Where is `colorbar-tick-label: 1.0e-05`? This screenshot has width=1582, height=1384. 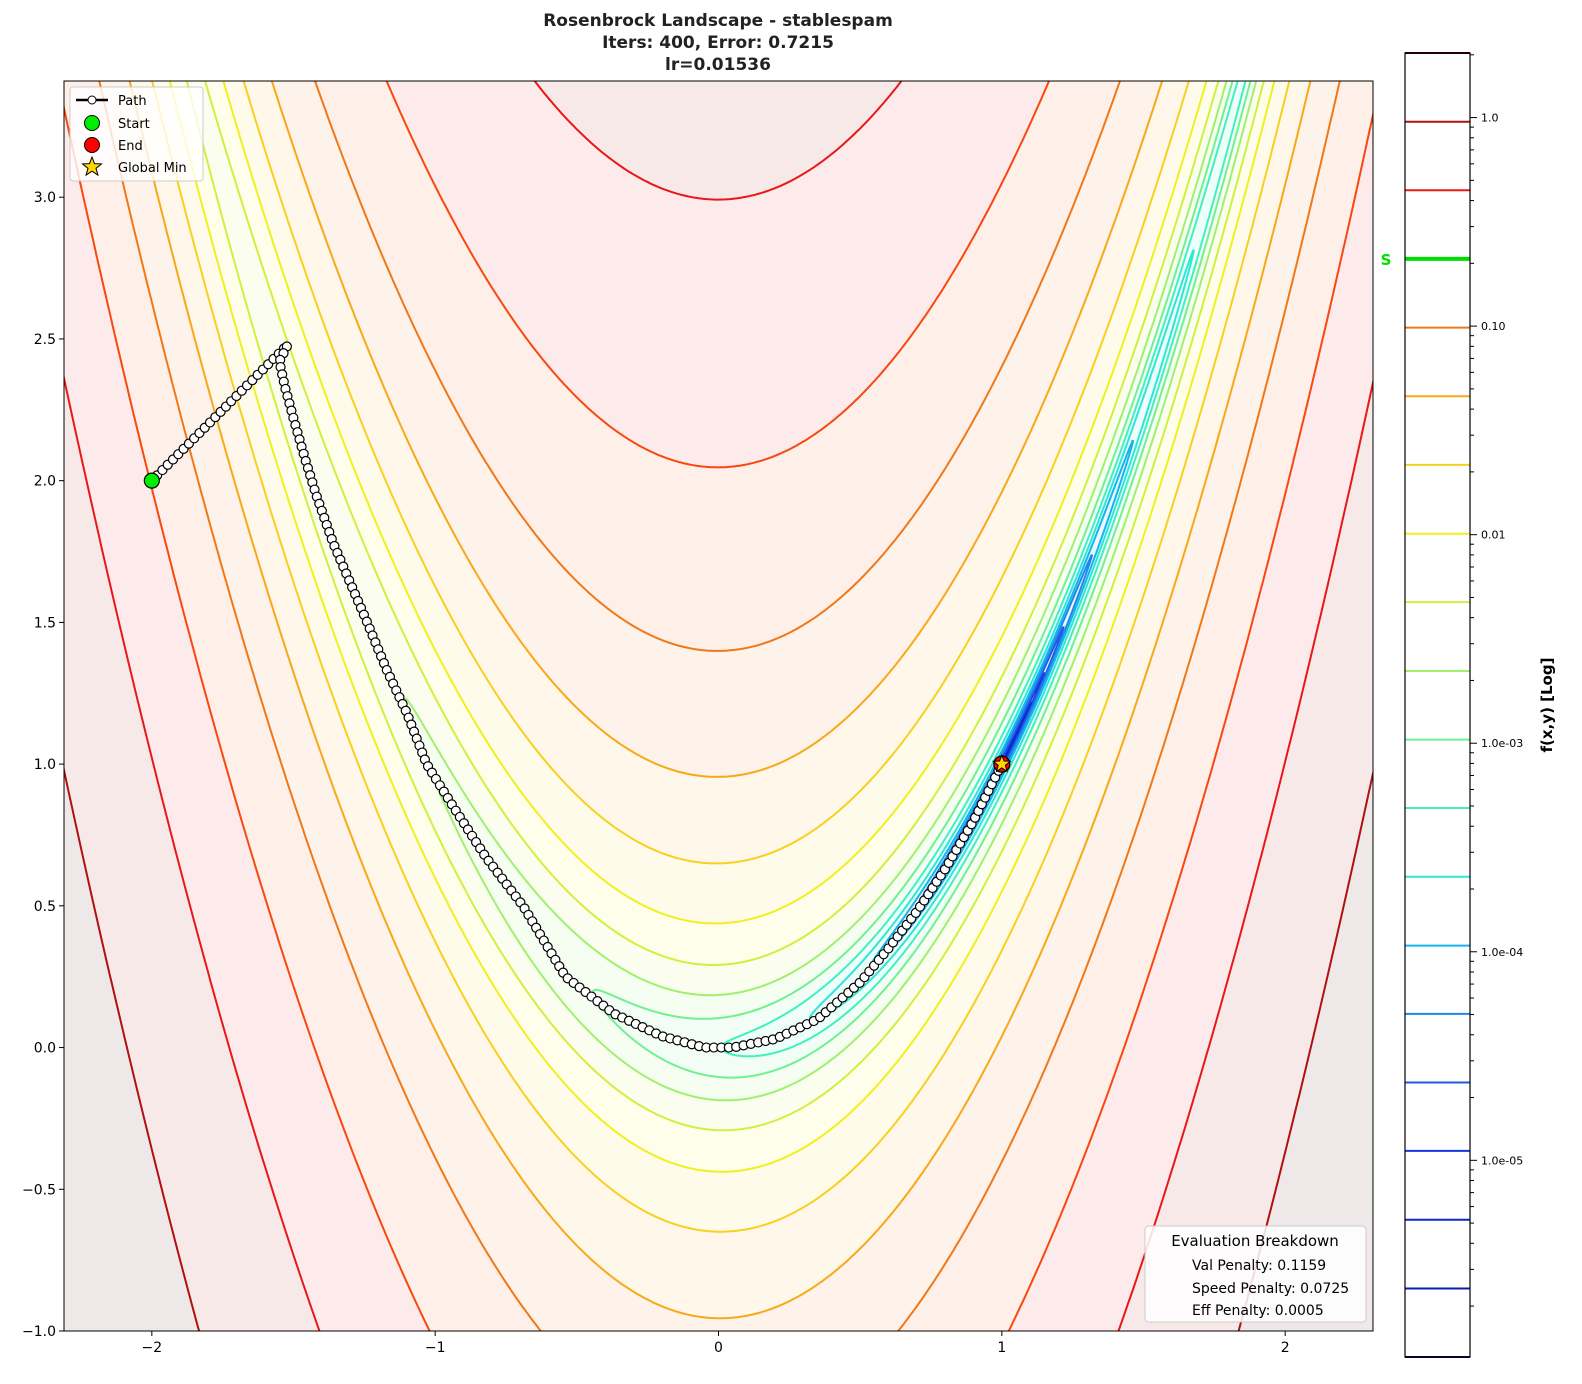
colorbar-tick-label: 1.0e-05 is located at coordinates (1502, 1160).